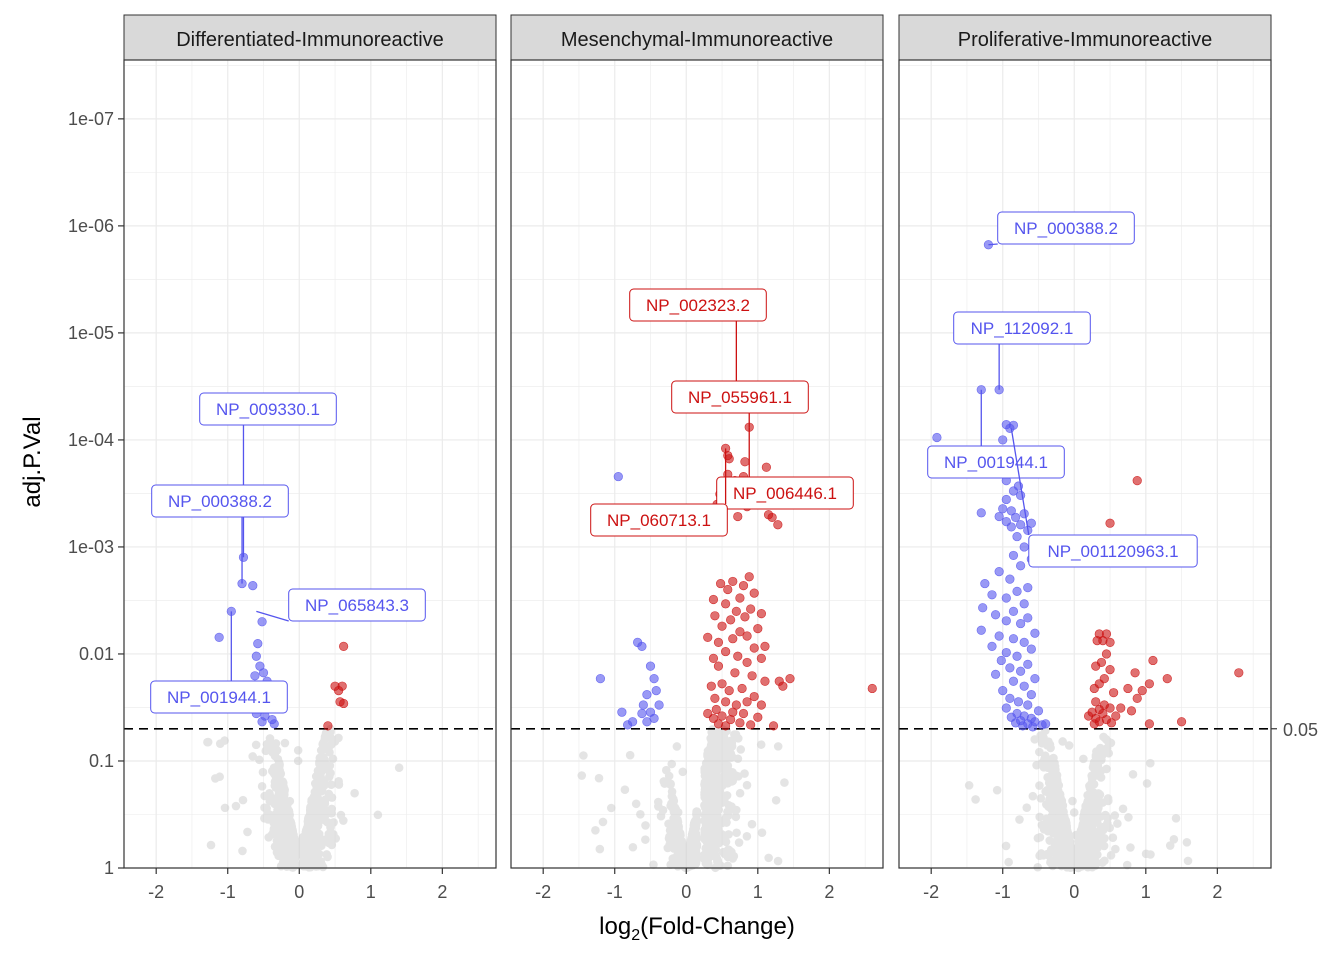 This screenshot has width=1344, height=965. What do you see at coordinates (310, 37) in the screenshot?
I see `facet-strip` at bounding box center [310, 37].